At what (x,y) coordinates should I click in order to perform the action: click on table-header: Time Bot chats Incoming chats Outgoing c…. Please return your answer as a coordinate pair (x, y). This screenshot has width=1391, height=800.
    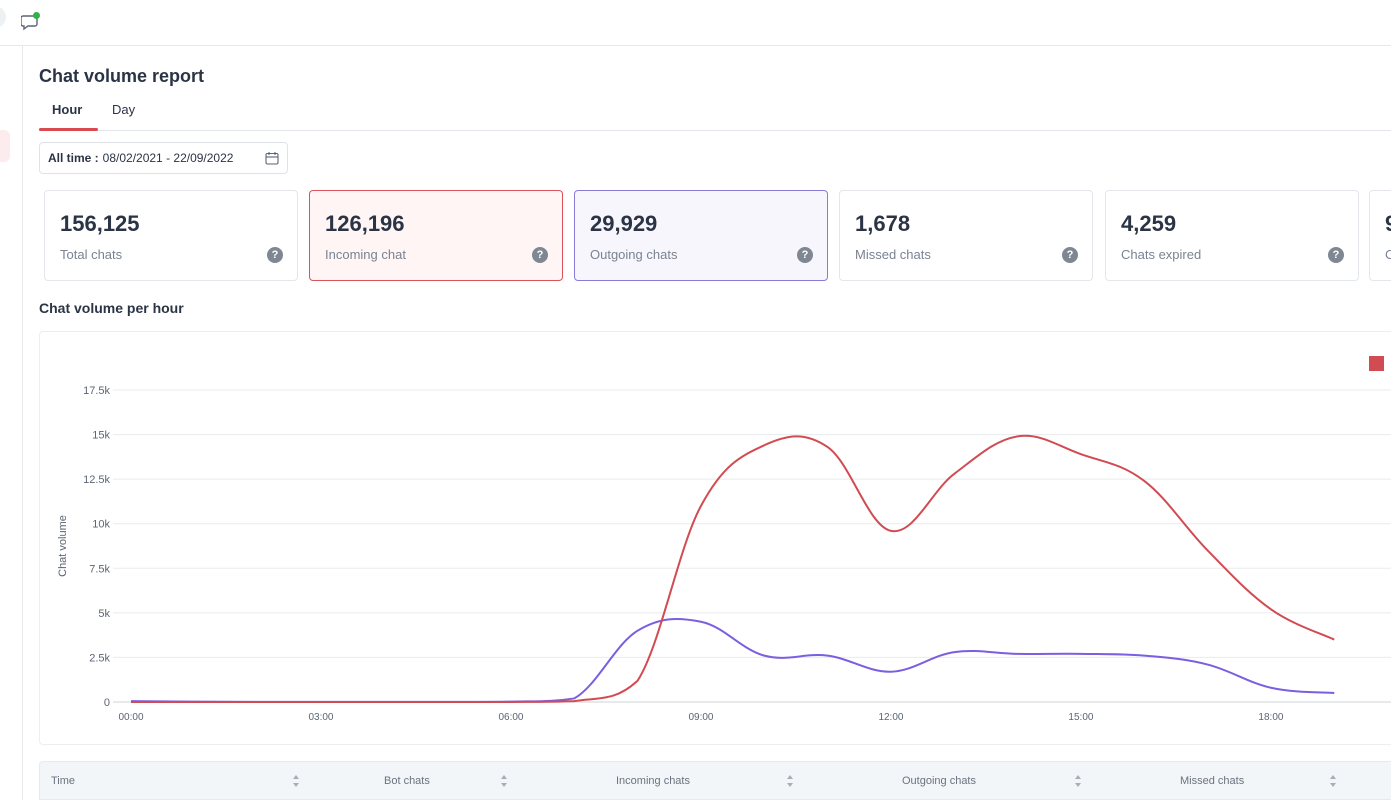
    Looking at the image, I should click on (715, 780).